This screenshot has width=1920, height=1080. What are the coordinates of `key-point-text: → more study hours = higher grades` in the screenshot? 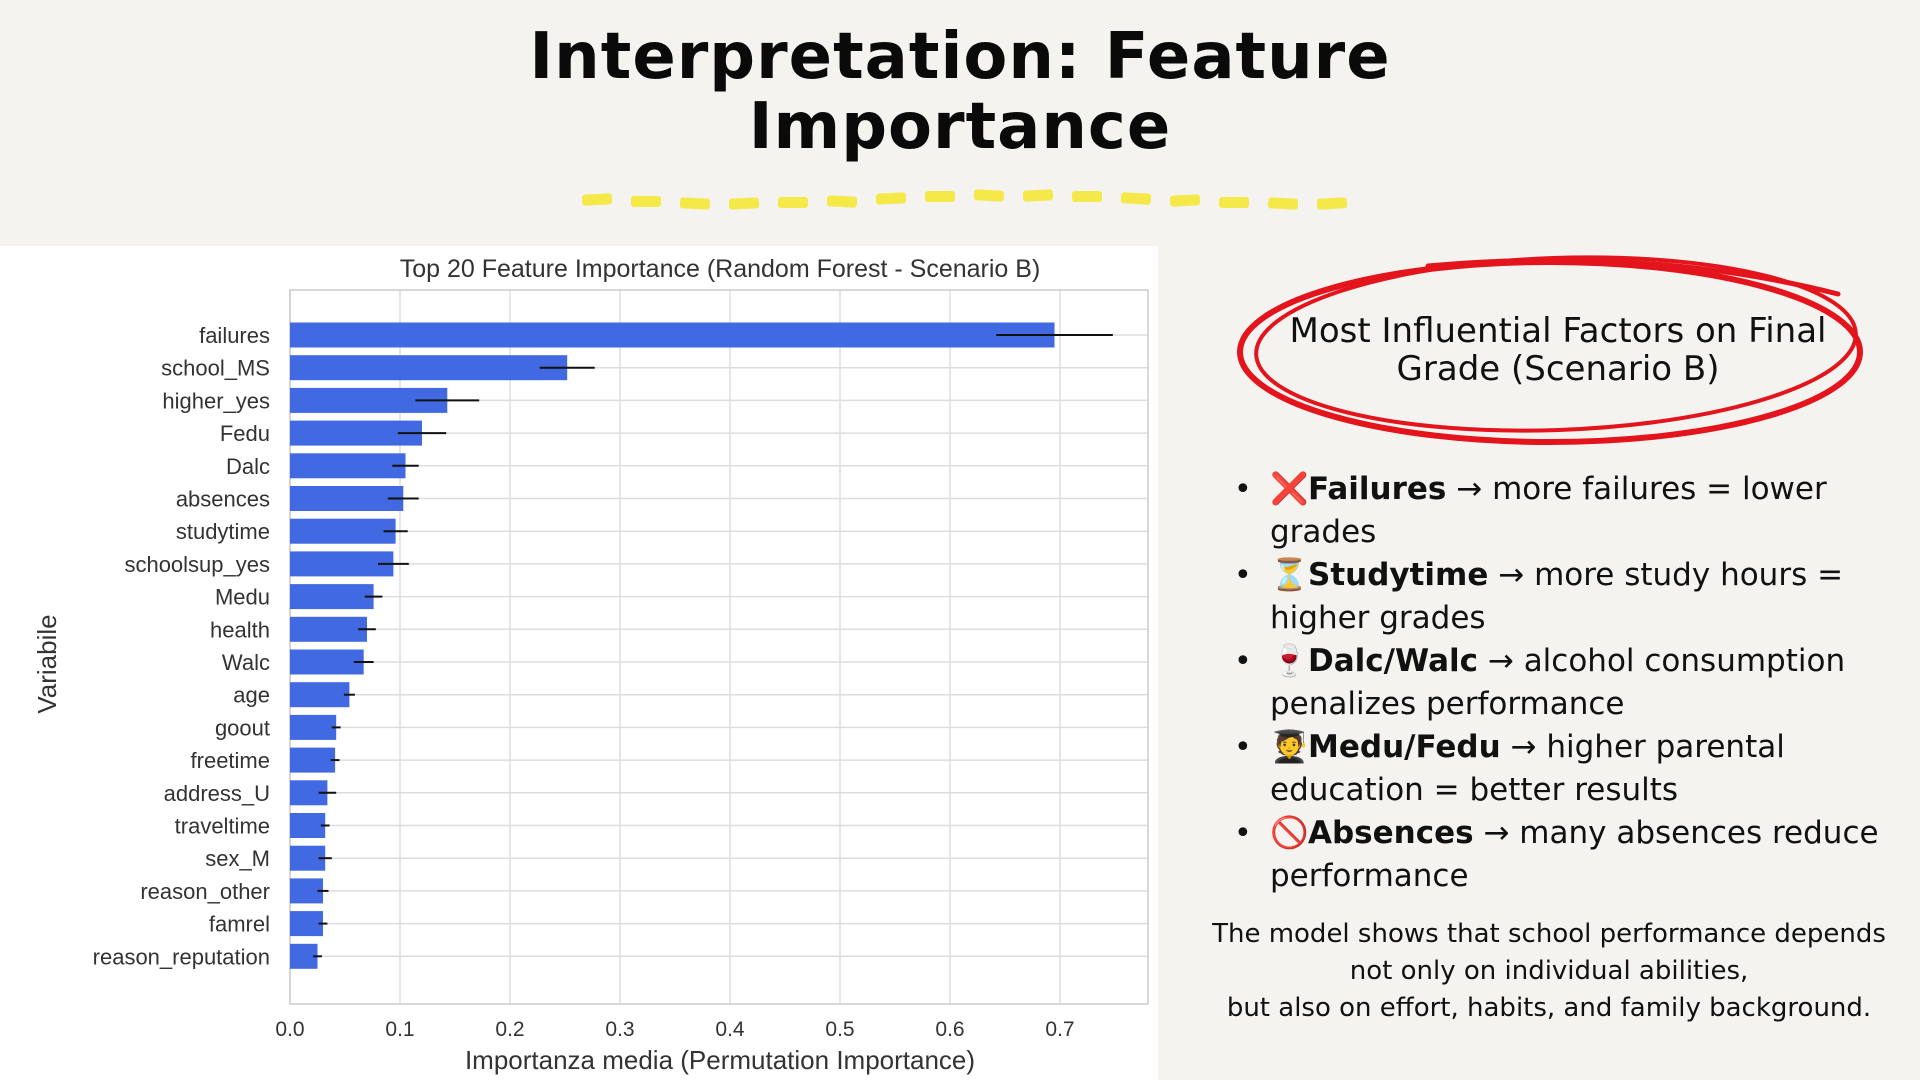 It's located at (1557, 596).